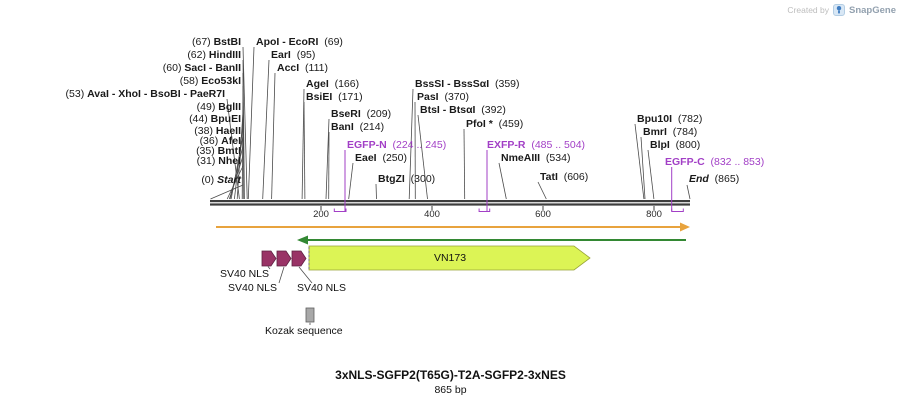  I want to click on site-label: (38) HaeII, so click(217, 131).